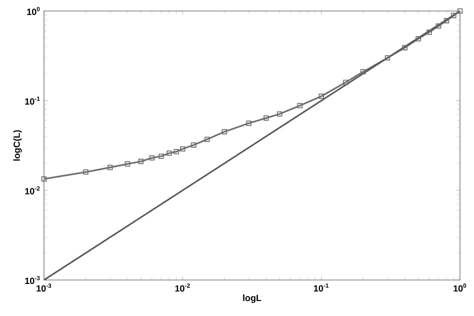 The image size is (474, 316). Describe the element at coordinates (17, 145) in the screenshot. I see `y-axis-title: logC(L)` at that location.